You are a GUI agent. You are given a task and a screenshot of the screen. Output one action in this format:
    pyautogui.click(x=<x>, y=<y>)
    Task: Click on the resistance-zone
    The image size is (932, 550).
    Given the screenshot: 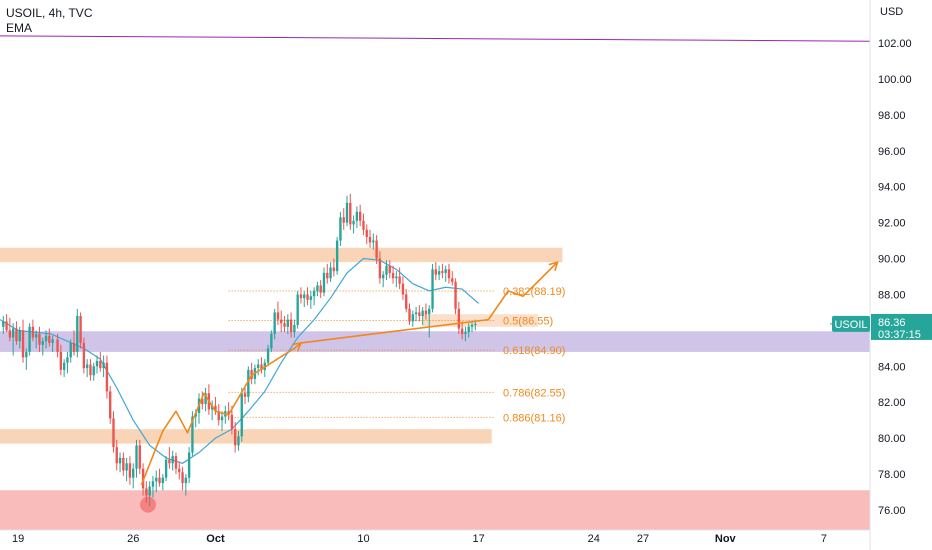 What is the action you would take?
    pyautogui.click(x=281, y=255)
    